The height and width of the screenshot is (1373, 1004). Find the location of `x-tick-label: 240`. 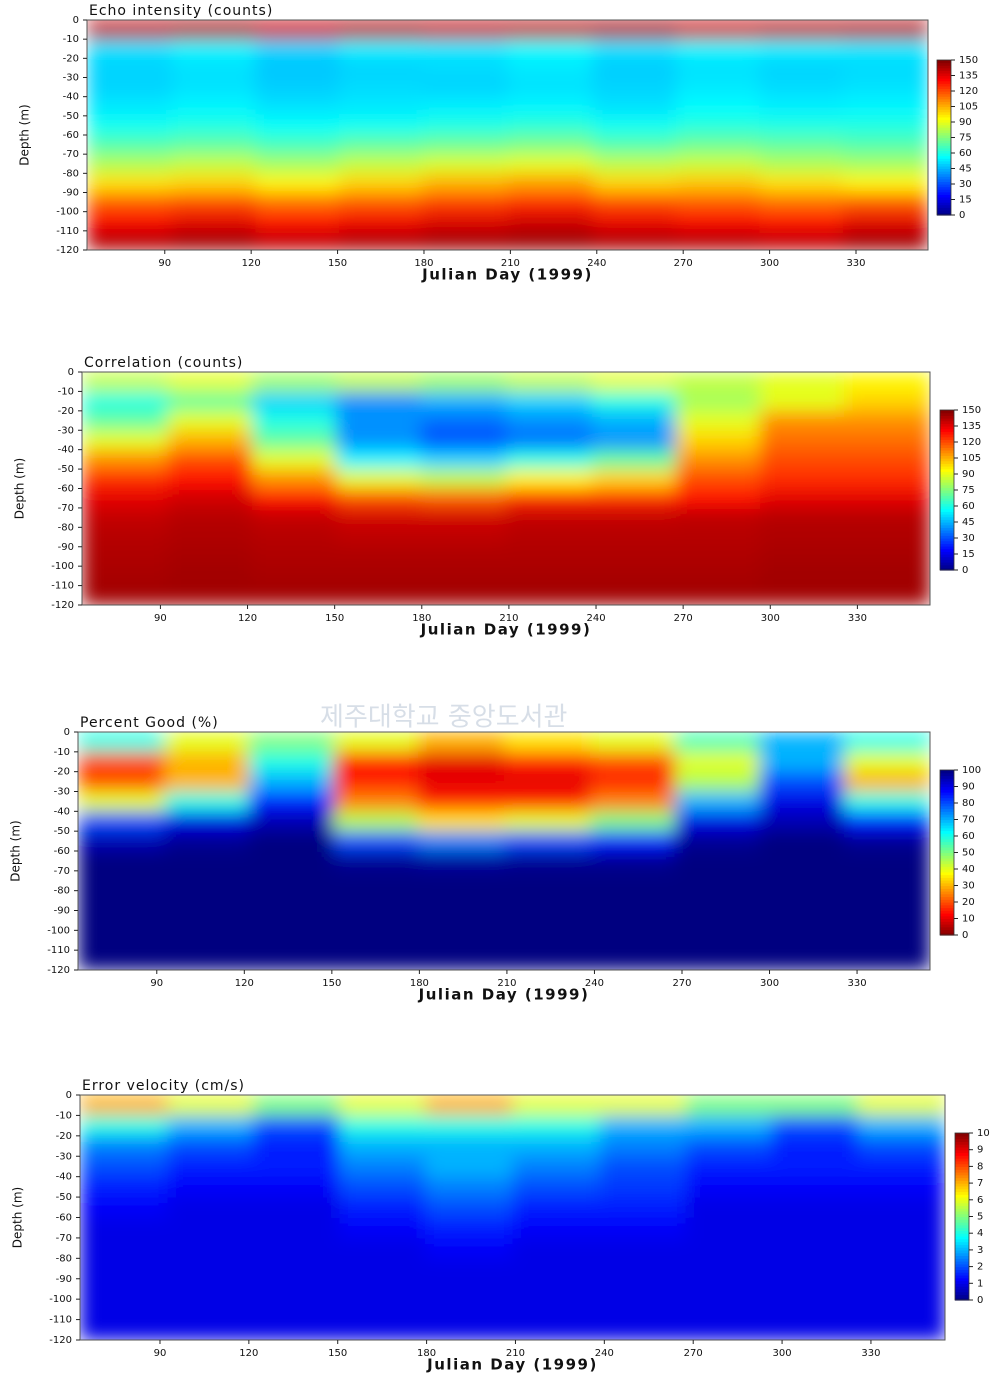

x-tick-label: 240 is located at coordinates (595, 618).